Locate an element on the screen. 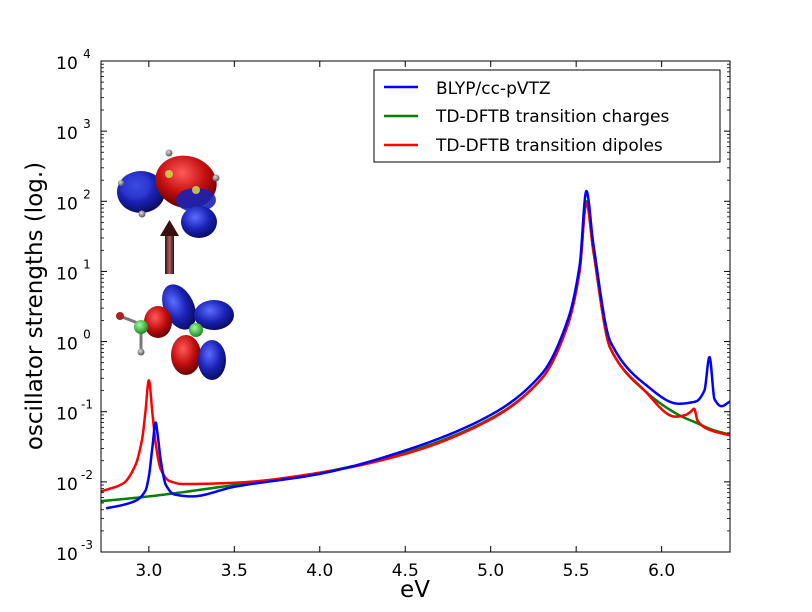 The image size is (812, 612). x-tick-label: 6.0 is located at coordinates (661, 571).